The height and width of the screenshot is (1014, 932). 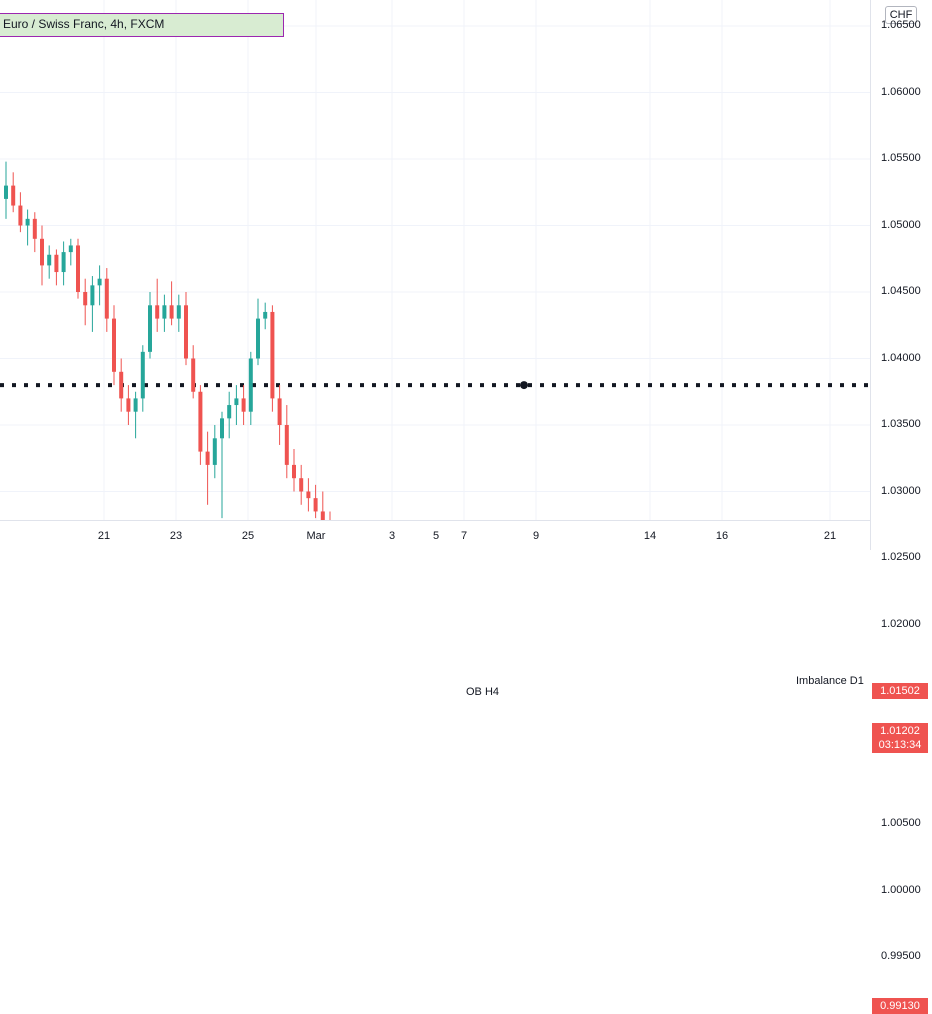 I want to click on time-tick-label: 9, so click(x=536, y=536).